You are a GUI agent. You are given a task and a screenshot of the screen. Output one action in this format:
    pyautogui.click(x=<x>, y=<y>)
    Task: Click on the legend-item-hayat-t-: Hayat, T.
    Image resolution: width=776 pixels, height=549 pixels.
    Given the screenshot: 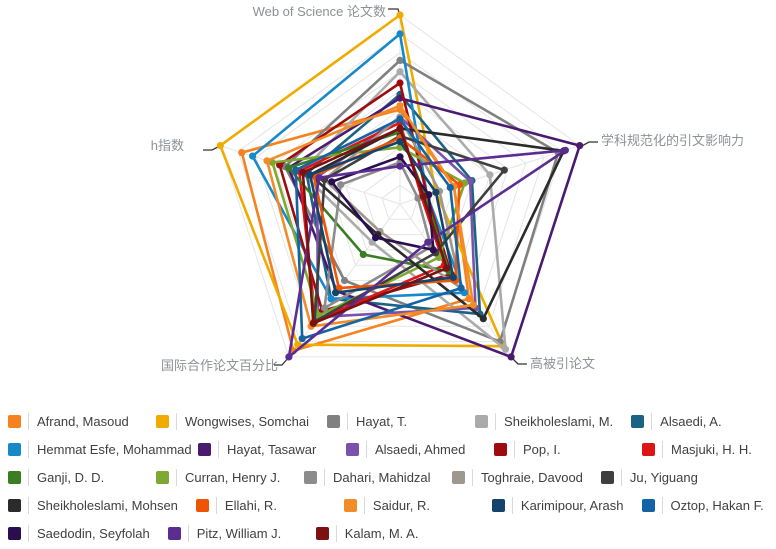 What is the action you would take?
    pyautogui.click(x=392, y=421)
    